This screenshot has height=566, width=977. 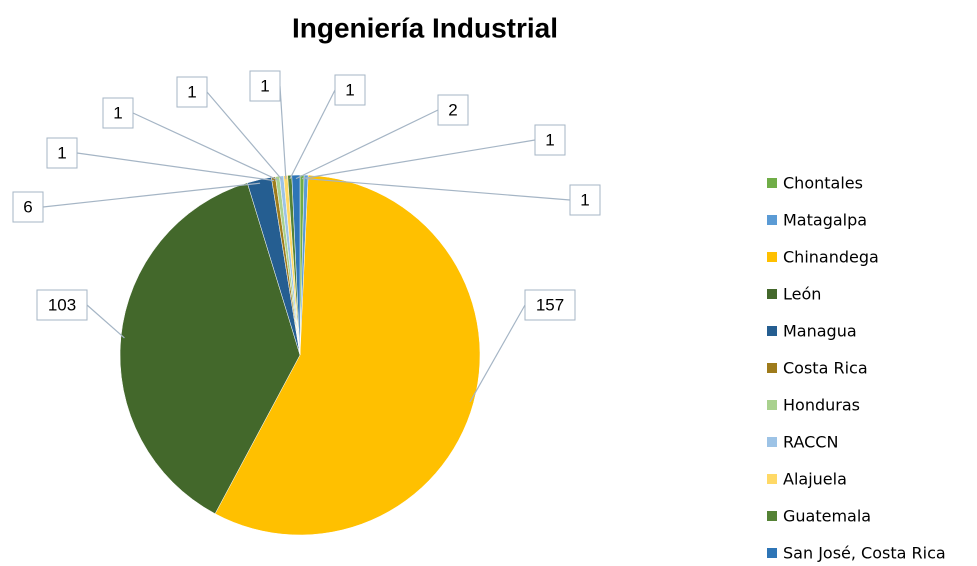 I want to click on legend-label: Matagalpa, so click(x=825, y=220).